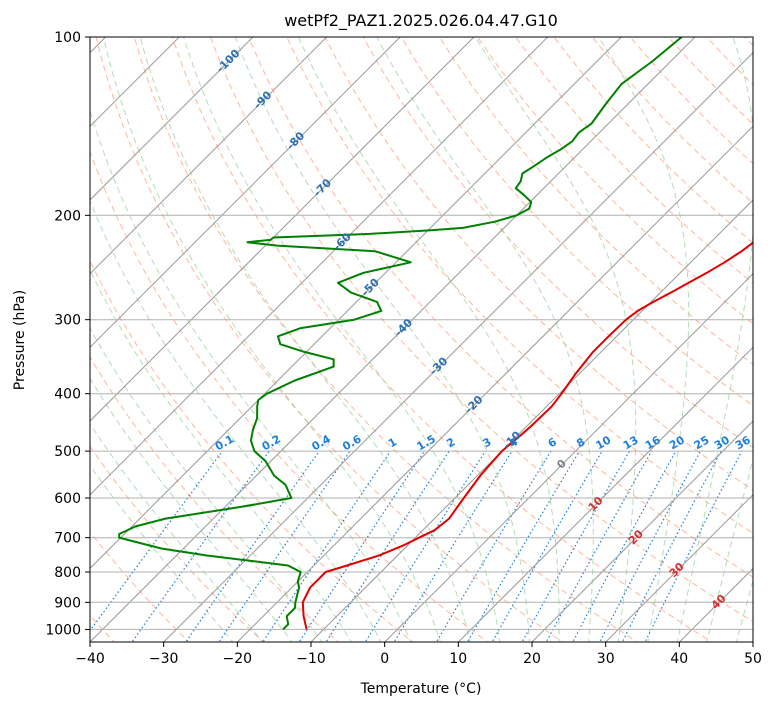 This screenshot has height=708, width=775. Describe the element at coordinates (67, 499) in the screenshot. I see `y-tick-label: 600` at that location.